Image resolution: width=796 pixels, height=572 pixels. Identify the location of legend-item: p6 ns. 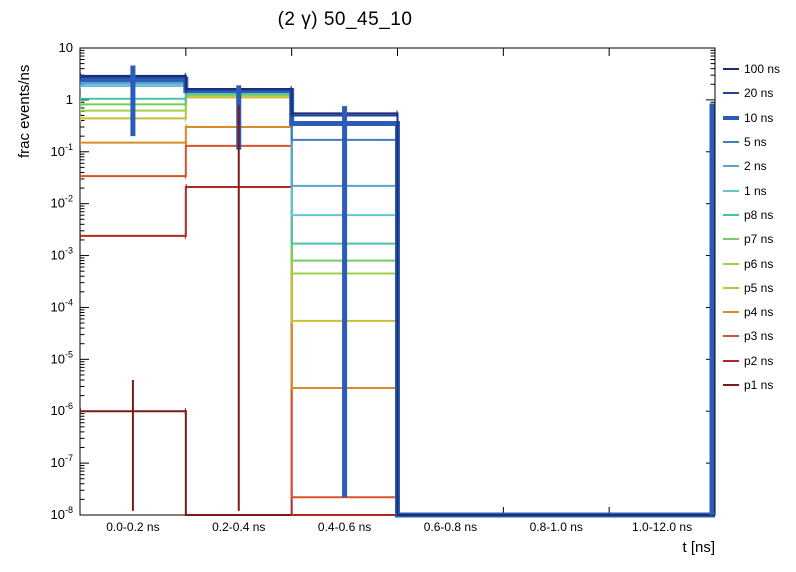
(751, 263).